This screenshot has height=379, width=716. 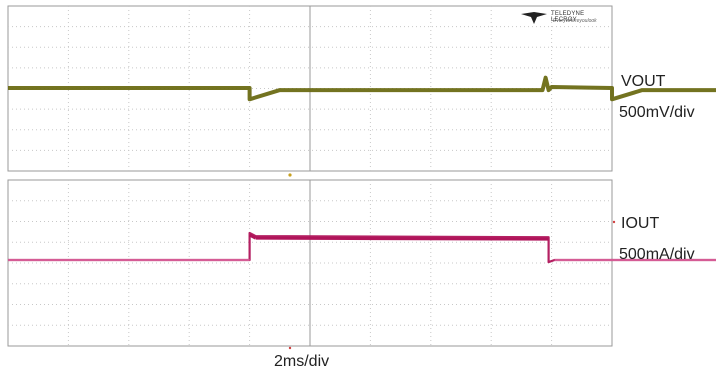 I want to click on iout-offset-marker, so click(x=614, y=222).